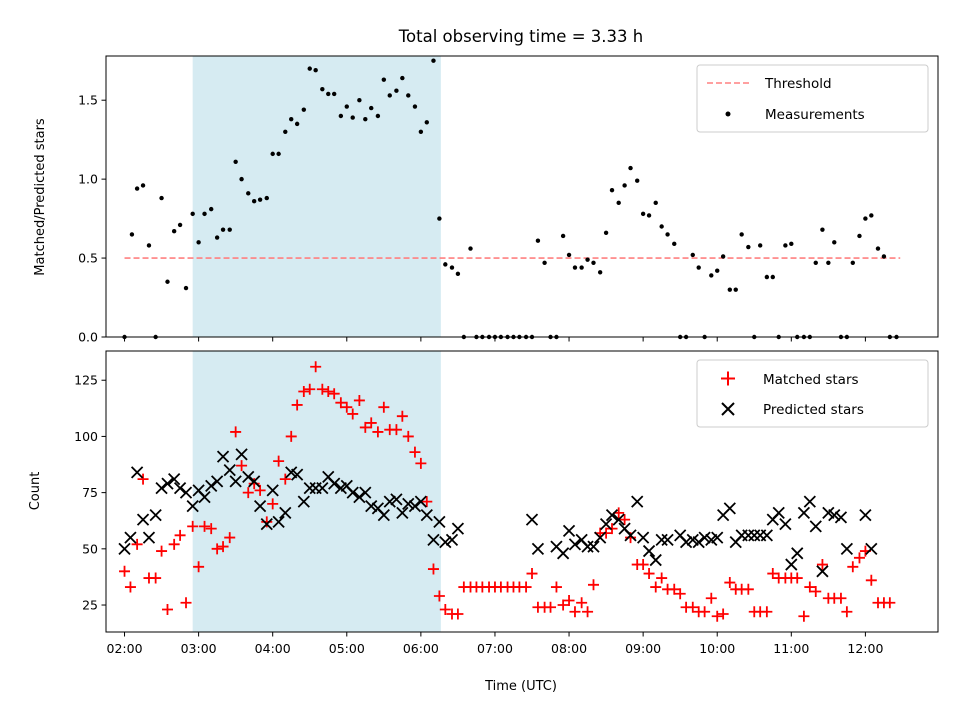  What do you see at coordinates (495, 339) in the screenshot?
I see `top-x-ticks` at bounding box center [495, 339].